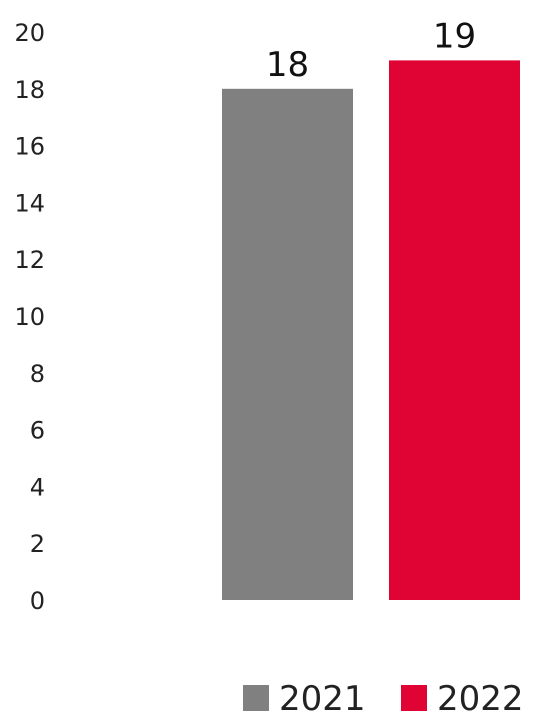 This screenshot has width=536, height=713. What do you see at coordinates (37, 374) in the screenshot?
I see `y-tick-label: 8` at bounding box center [37, 374].